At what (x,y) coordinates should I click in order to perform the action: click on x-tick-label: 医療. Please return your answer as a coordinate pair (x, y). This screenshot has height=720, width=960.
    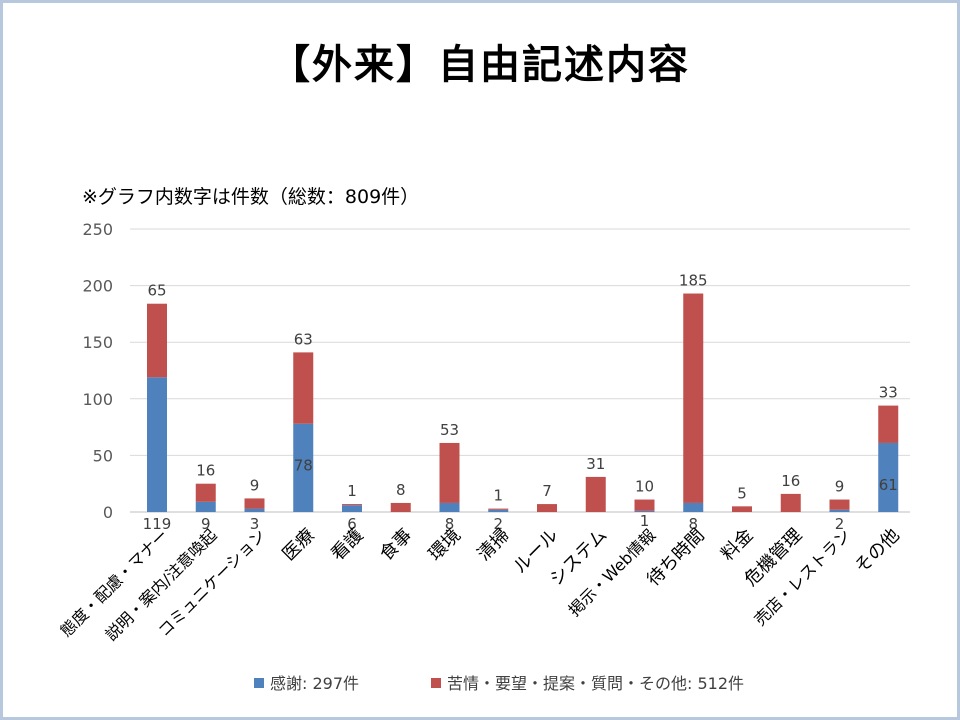
    Looking at the image, I should click on (298, 545).